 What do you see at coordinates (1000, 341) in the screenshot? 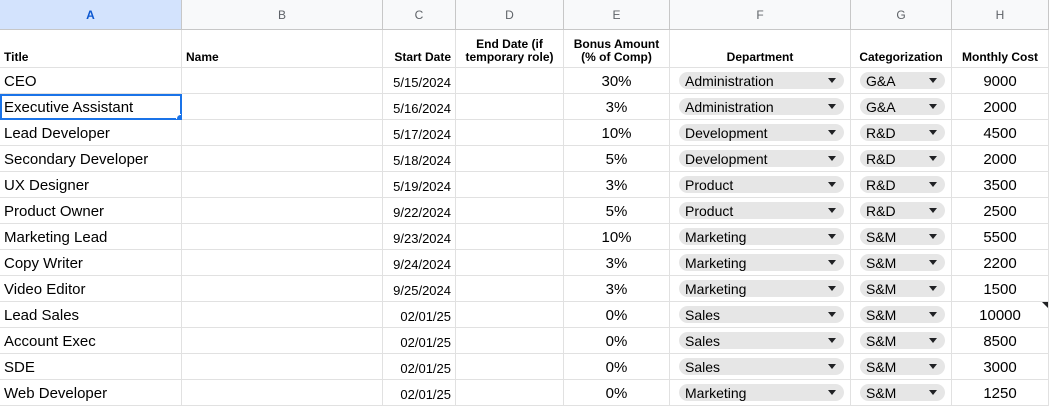
I see `cell-monthly-cost: 8500` at bounding box center [1000, 341].